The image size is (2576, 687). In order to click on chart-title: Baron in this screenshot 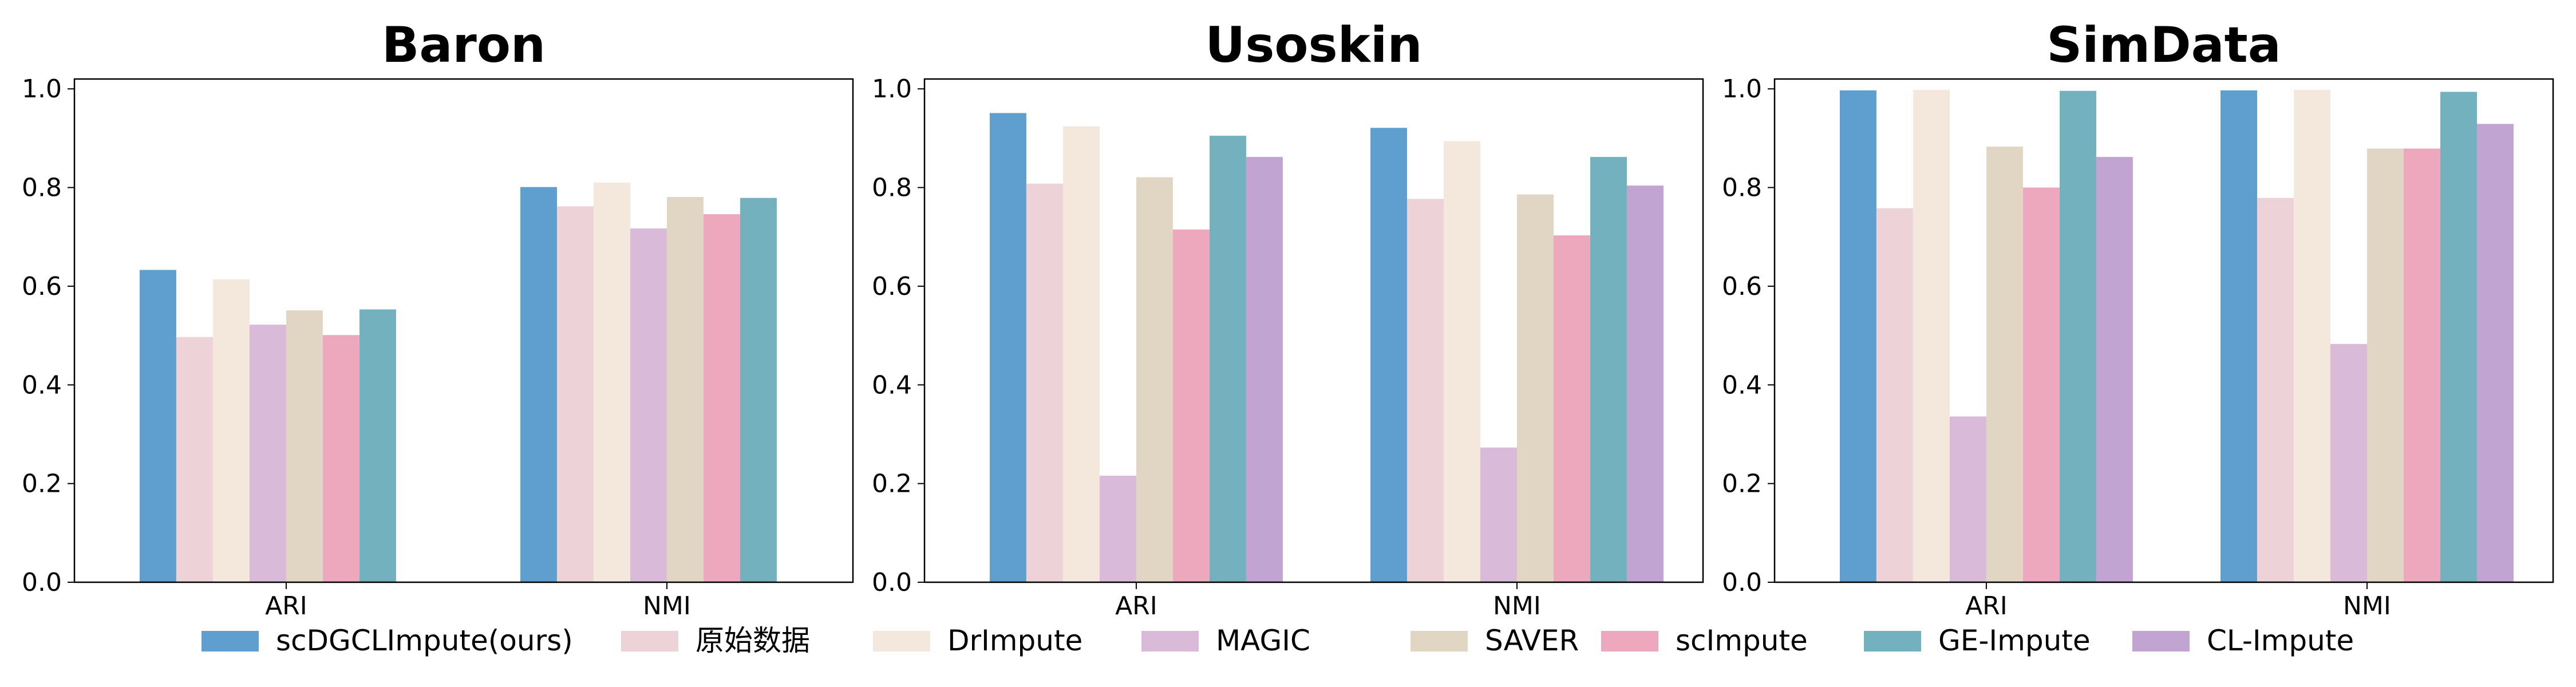, I will do `click(464, 45)`.